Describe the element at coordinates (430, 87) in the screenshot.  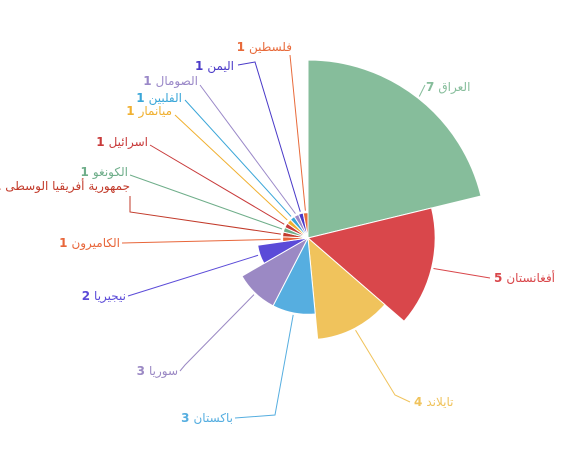
I see `slice-label-value: 7` at that location.